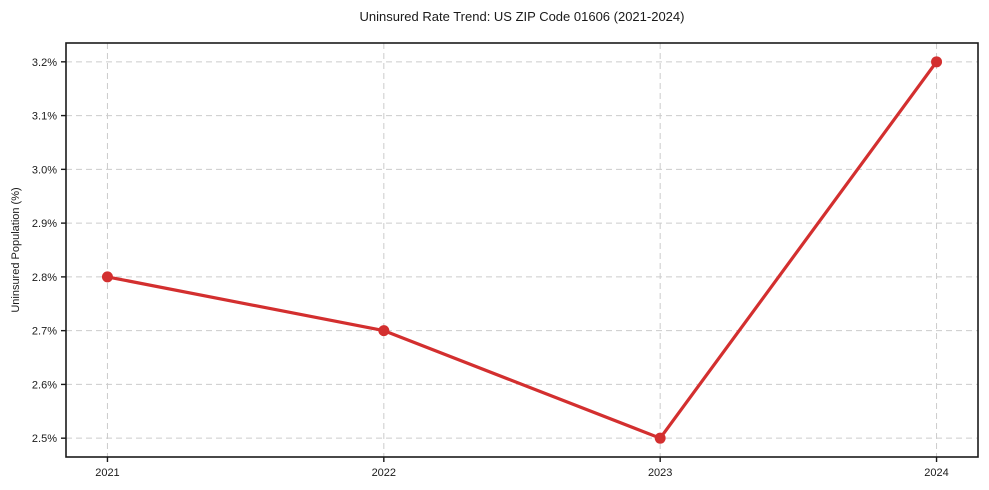 The height and width of the screenshot is (490, 989). Describe the element at coordinates (107, 473) in the screenshot. I see `x-tick-label: 2021` at that location.